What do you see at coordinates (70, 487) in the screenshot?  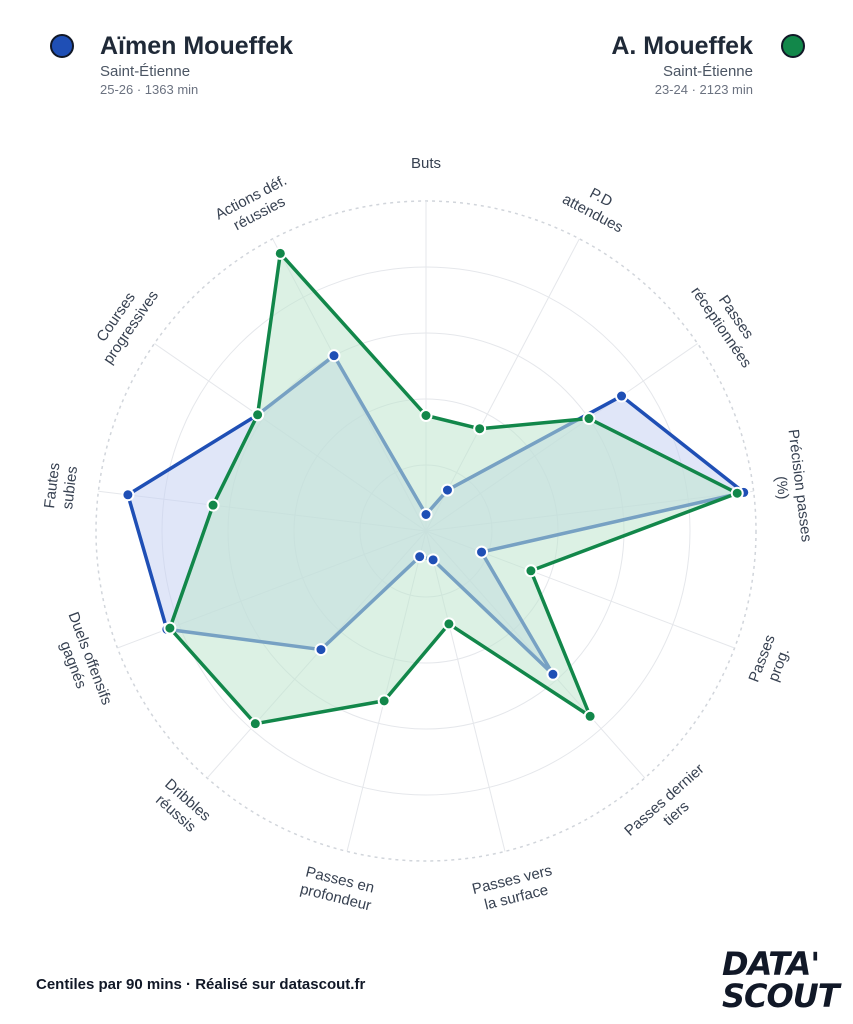 I see `axis-label-line: subies` at bounding box center [70, 487].